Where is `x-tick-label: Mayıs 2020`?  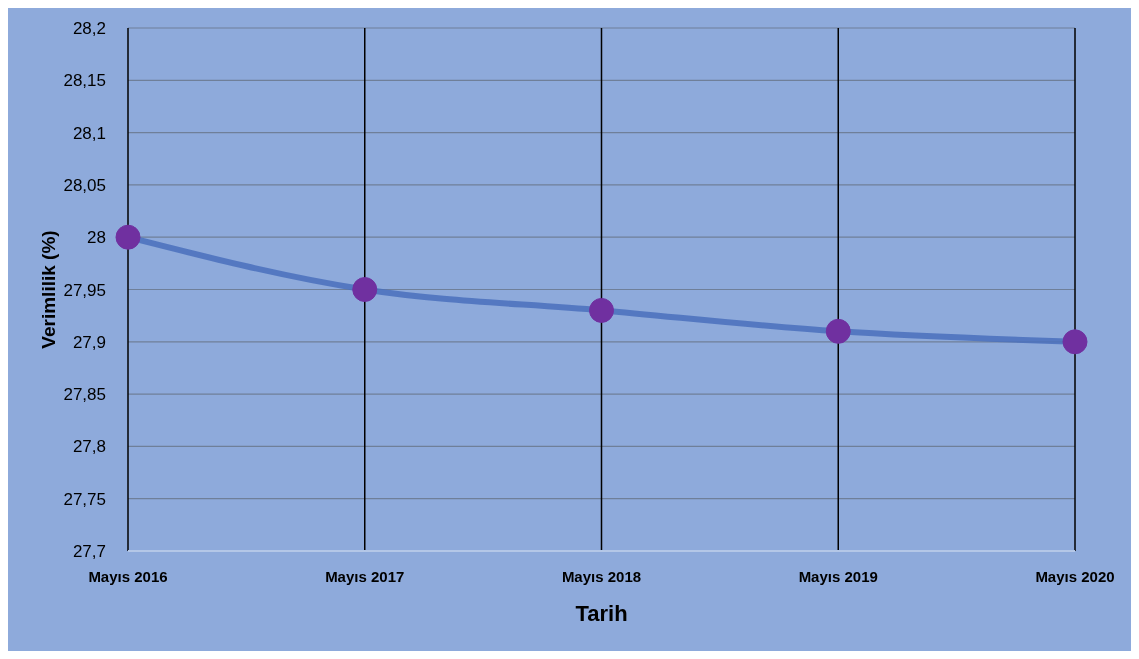 x-tick-label: Mayıs 2020 is located at coordinates (1075, 576).